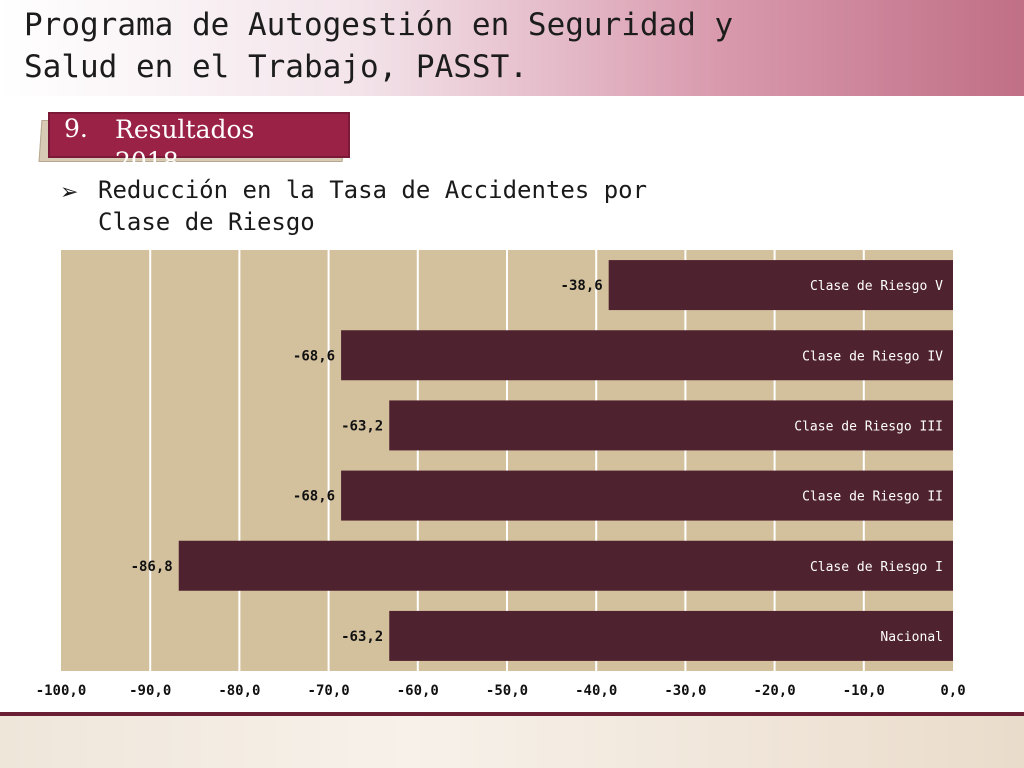 This screenshot has width=1024, height=768. What do you see at coordinates (61, 691) in the screenshot?
I see `x-tick-label: -100,0` at bounding box center [61, 691].